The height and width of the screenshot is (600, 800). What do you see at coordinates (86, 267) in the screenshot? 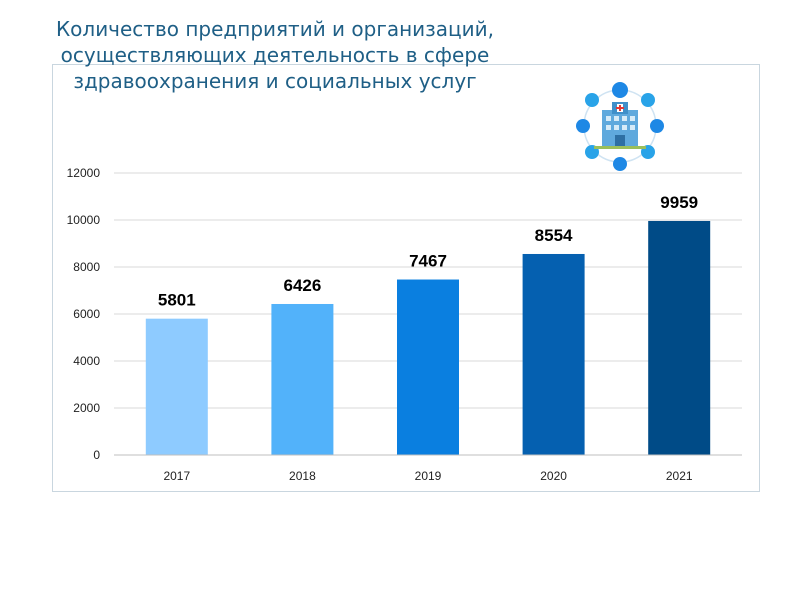
I see `y-tick-label: 8000` at bounding box center [86, 267].